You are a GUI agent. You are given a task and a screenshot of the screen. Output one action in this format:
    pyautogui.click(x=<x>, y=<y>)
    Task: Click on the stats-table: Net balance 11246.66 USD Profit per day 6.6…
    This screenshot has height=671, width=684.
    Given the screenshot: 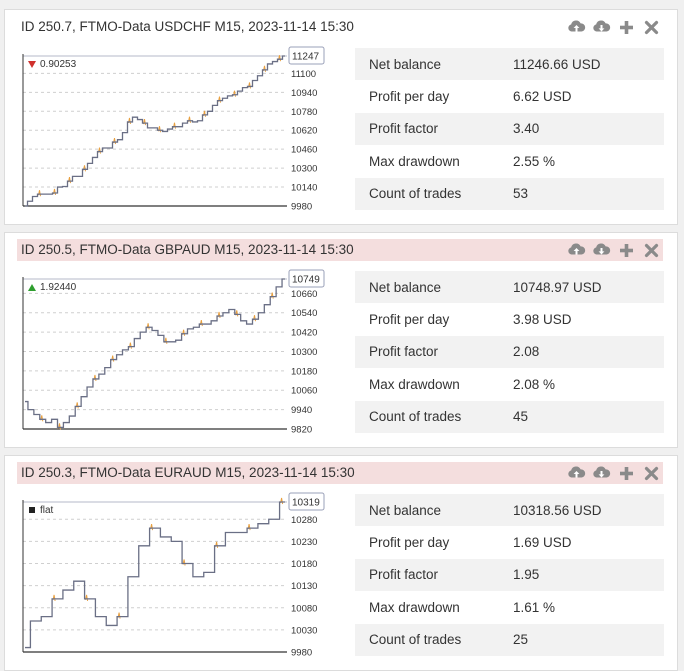 What is the action you would take?
    pyautogui.click(x=509, y=129)
    